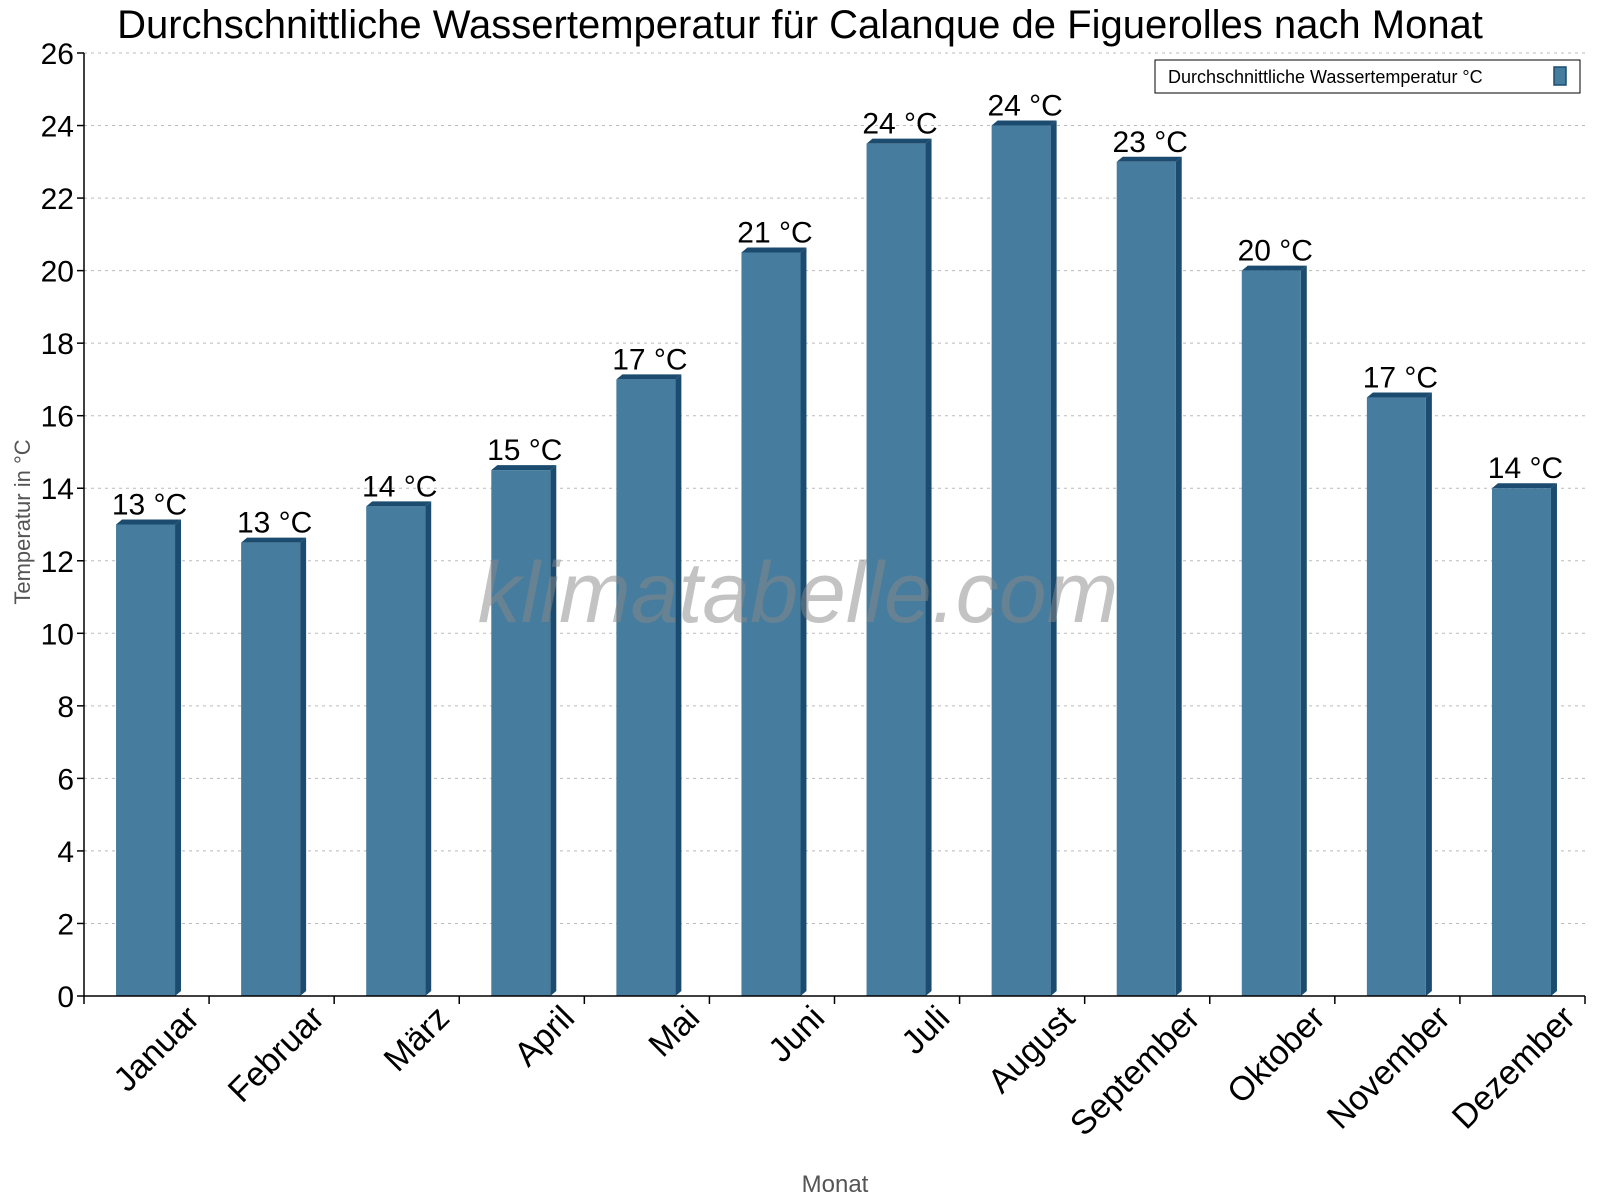  What do you see at coordinates (65, 852) in the screenshot?
I see `y-tick-label: 4` at bounding box center [65, 852].